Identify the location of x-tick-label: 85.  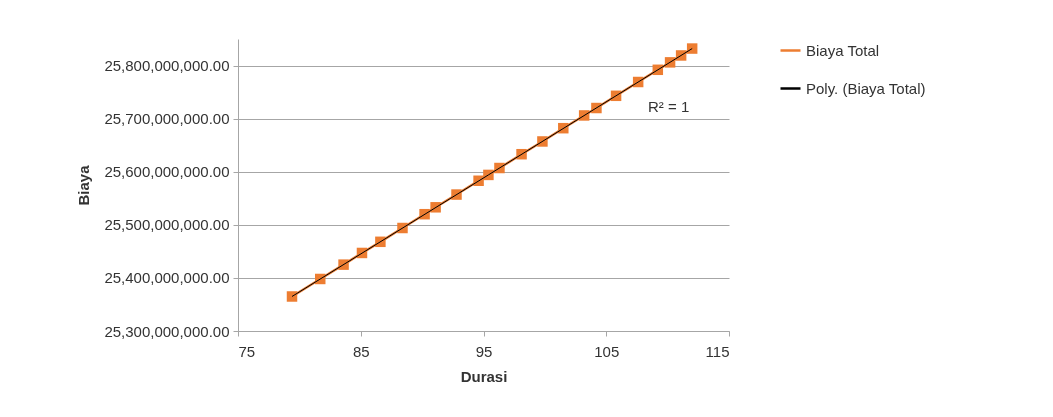
(361, 351).